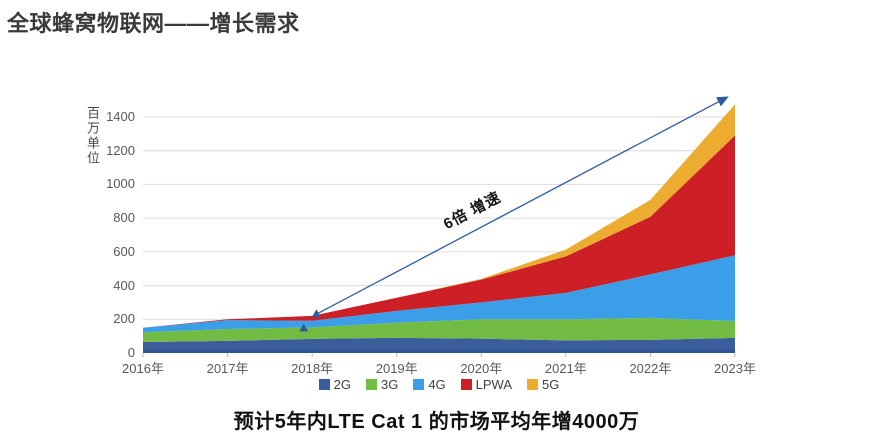  I want to click on x-tick-label: 2018年, so click(312, 368).